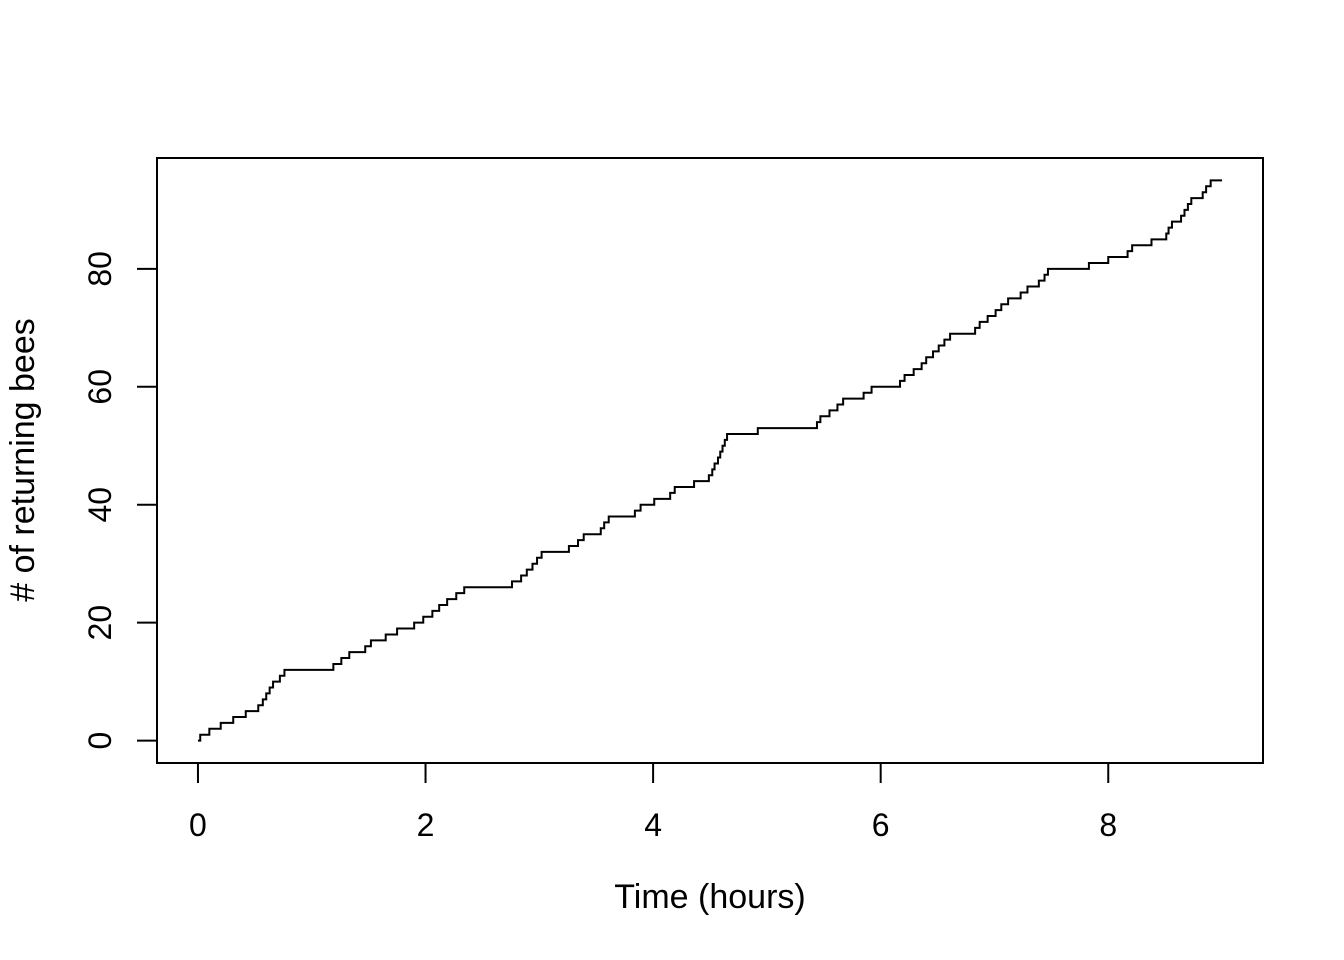  What do you see at coordinates (426, 825) in the screenshot?
I see `x-tick-label: 2` at bounding box center [426, 825].